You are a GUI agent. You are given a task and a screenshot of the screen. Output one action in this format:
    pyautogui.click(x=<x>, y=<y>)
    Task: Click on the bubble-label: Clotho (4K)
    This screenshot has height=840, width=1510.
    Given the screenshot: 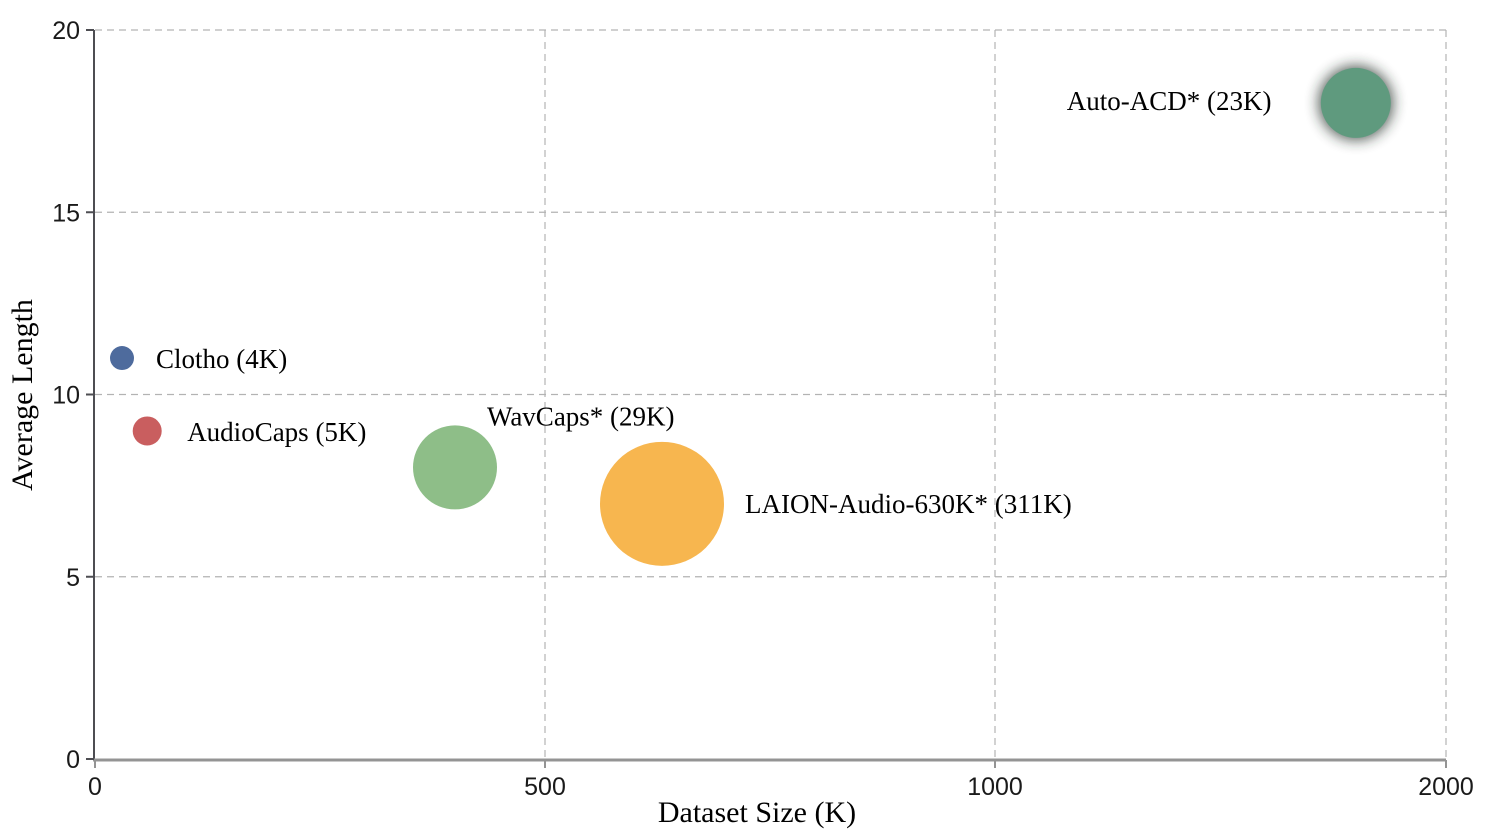 What is the action you would take?
    pyautogui.click(x=221, y=359)
    